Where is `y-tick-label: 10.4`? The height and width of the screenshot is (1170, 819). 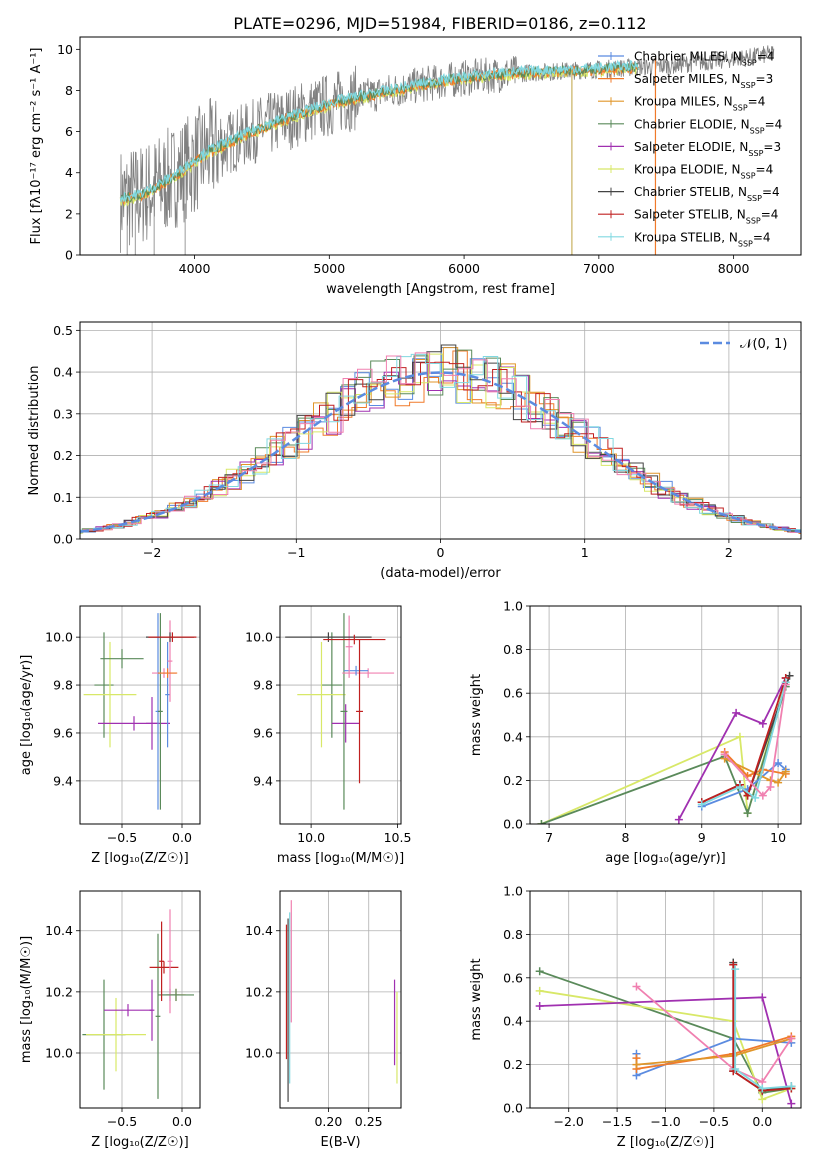 y-tick-label: 10.4 is located at coordinates (259, 930).